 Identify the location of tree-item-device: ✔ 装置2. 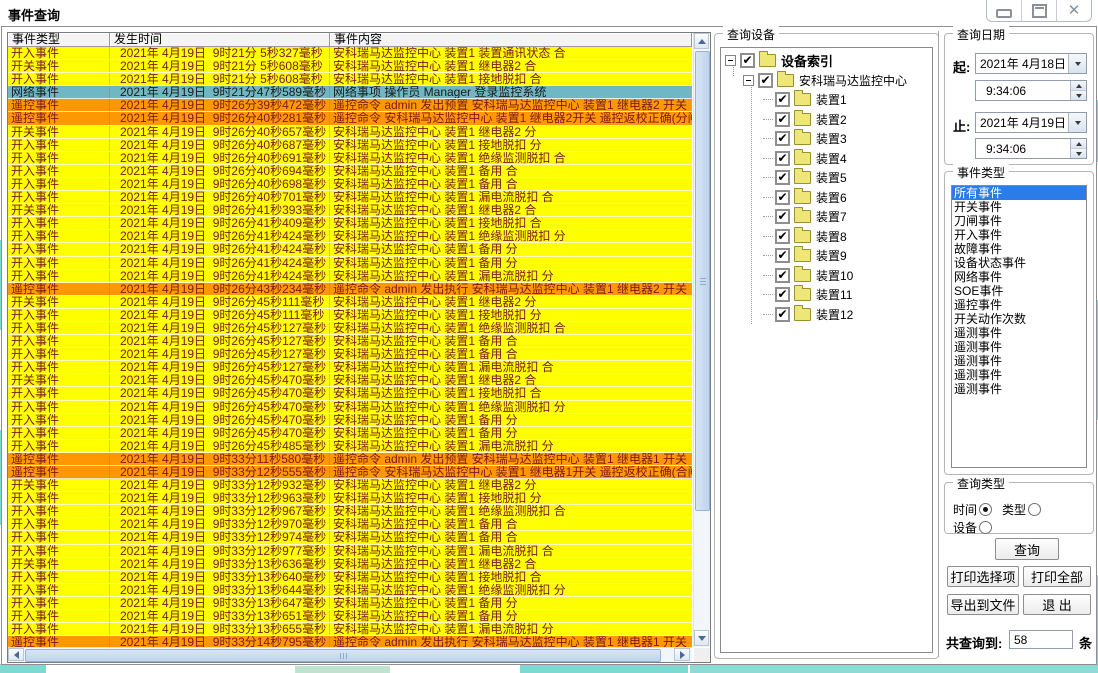
(826, 119).